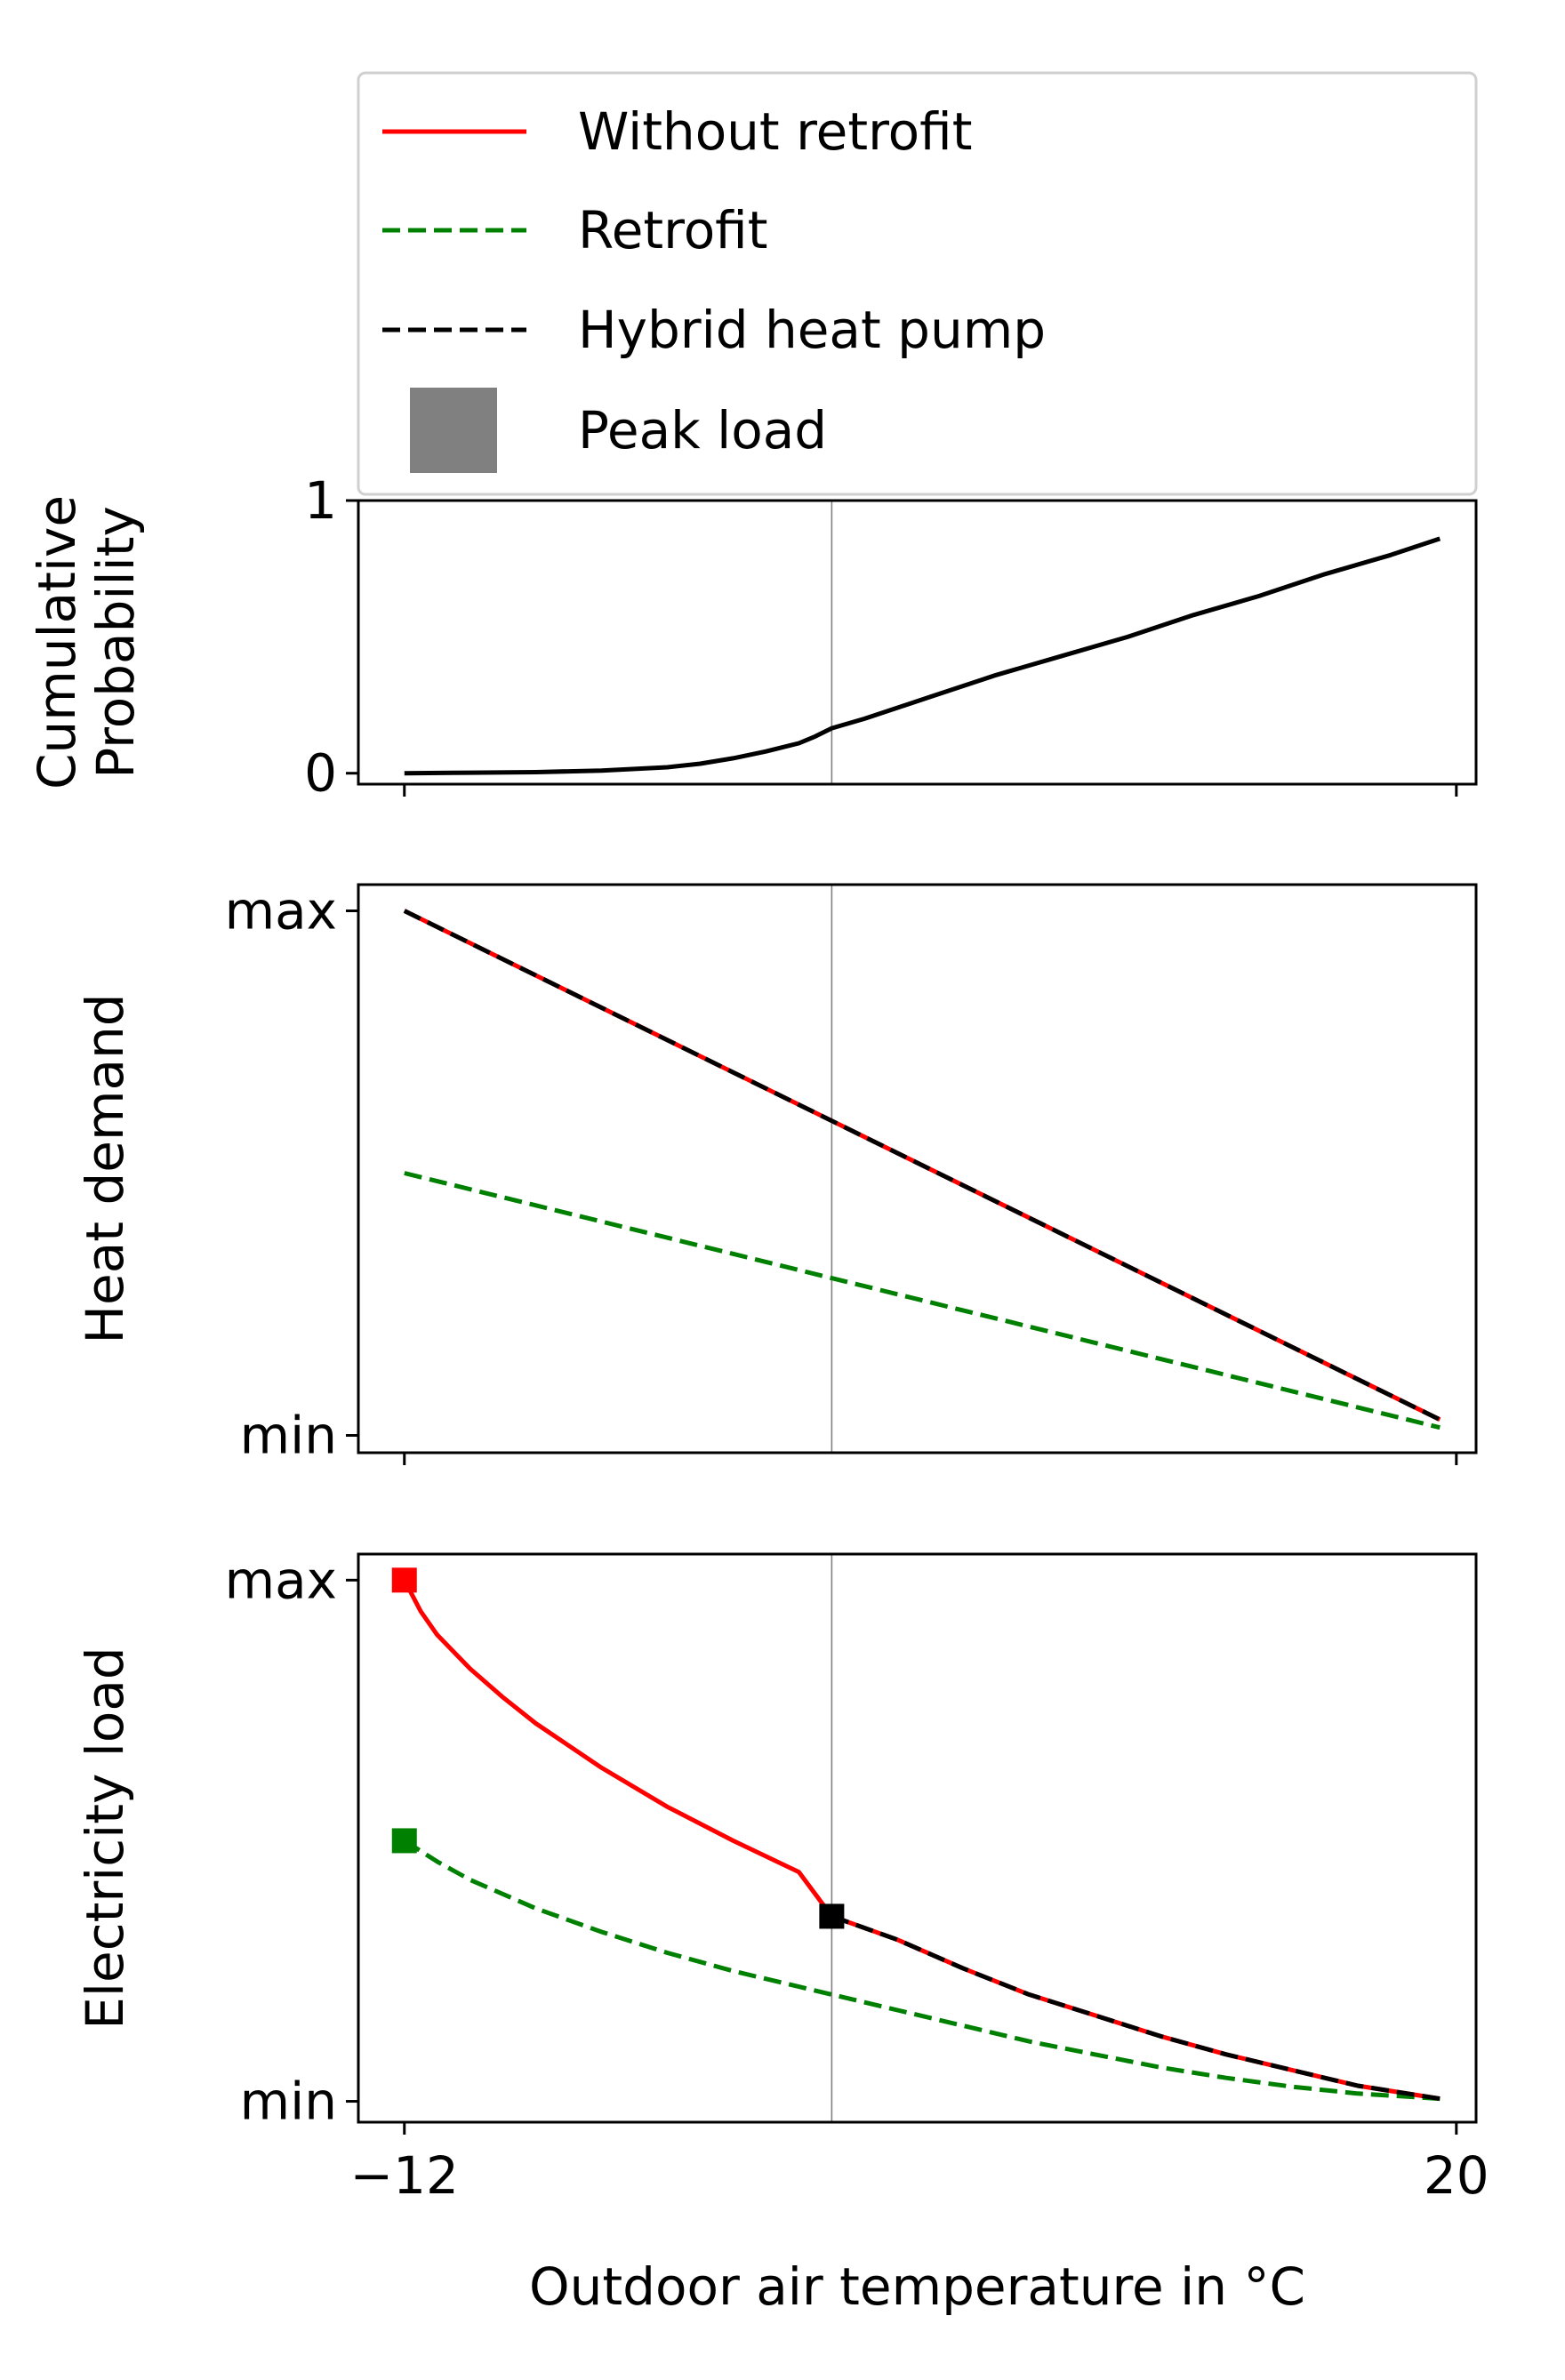  I want to click on y-axis-label: Probability, so click(115, 642).